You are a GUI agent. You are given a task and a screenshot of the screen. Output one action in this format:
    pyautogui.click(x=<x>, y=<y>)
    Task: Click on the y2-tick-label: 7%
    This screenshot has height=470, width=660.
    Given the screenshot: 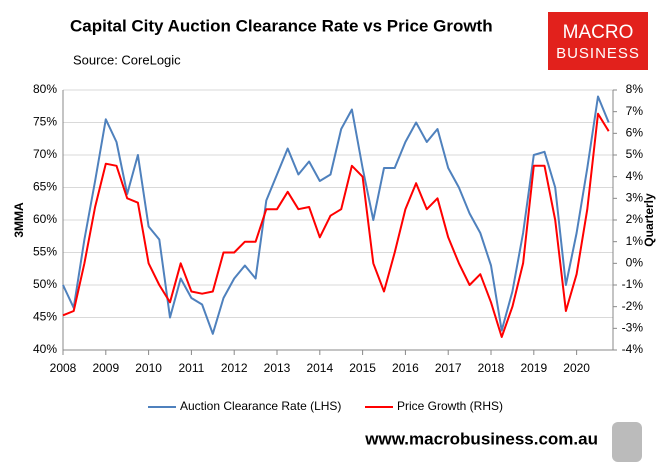 What is the action you would take?
    pyautogui.click(x=635, y=111)
    